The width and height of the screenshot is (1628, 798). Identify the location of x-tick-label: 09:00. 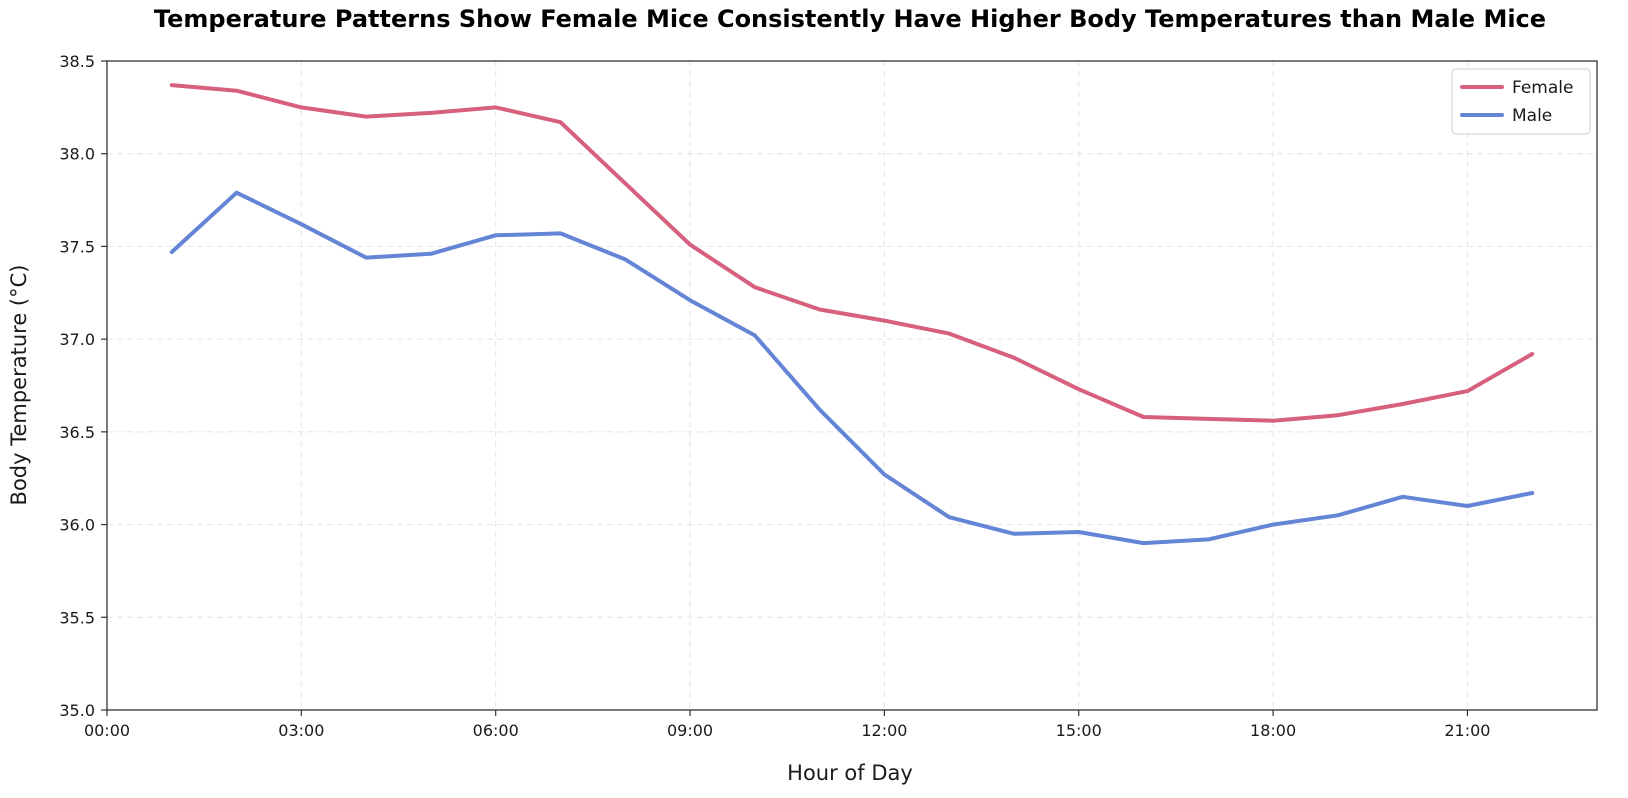
(690, 730).